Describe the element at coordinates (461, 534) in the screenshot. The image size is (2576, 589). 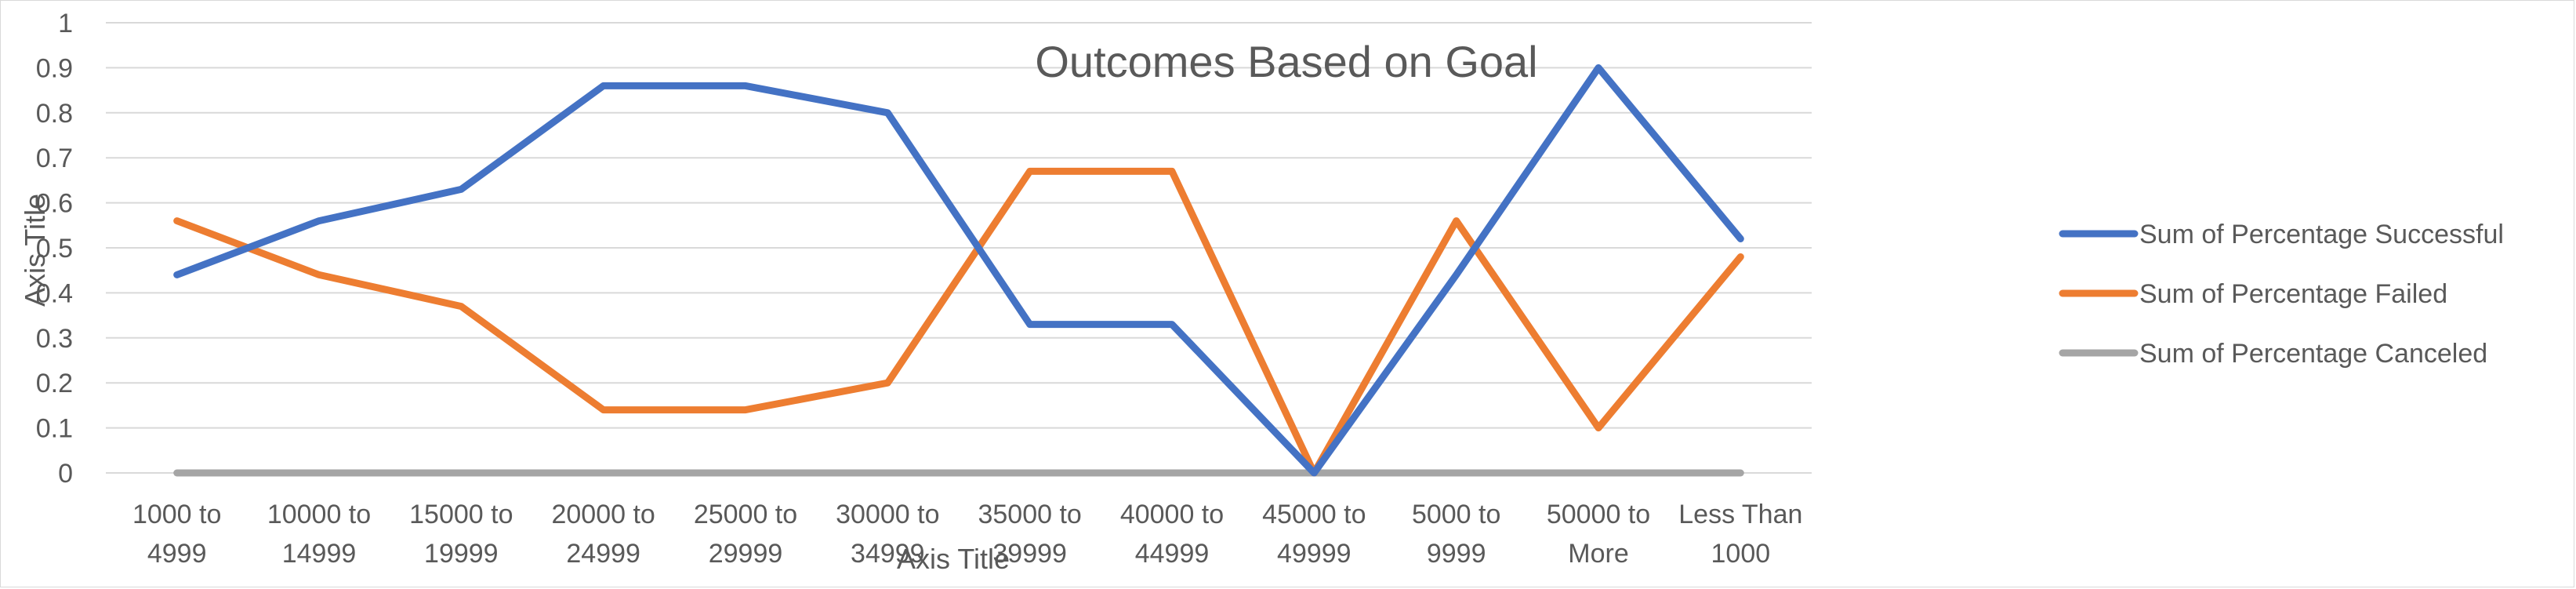
I see `x-tick-label: 15000 to 19999` at that location.